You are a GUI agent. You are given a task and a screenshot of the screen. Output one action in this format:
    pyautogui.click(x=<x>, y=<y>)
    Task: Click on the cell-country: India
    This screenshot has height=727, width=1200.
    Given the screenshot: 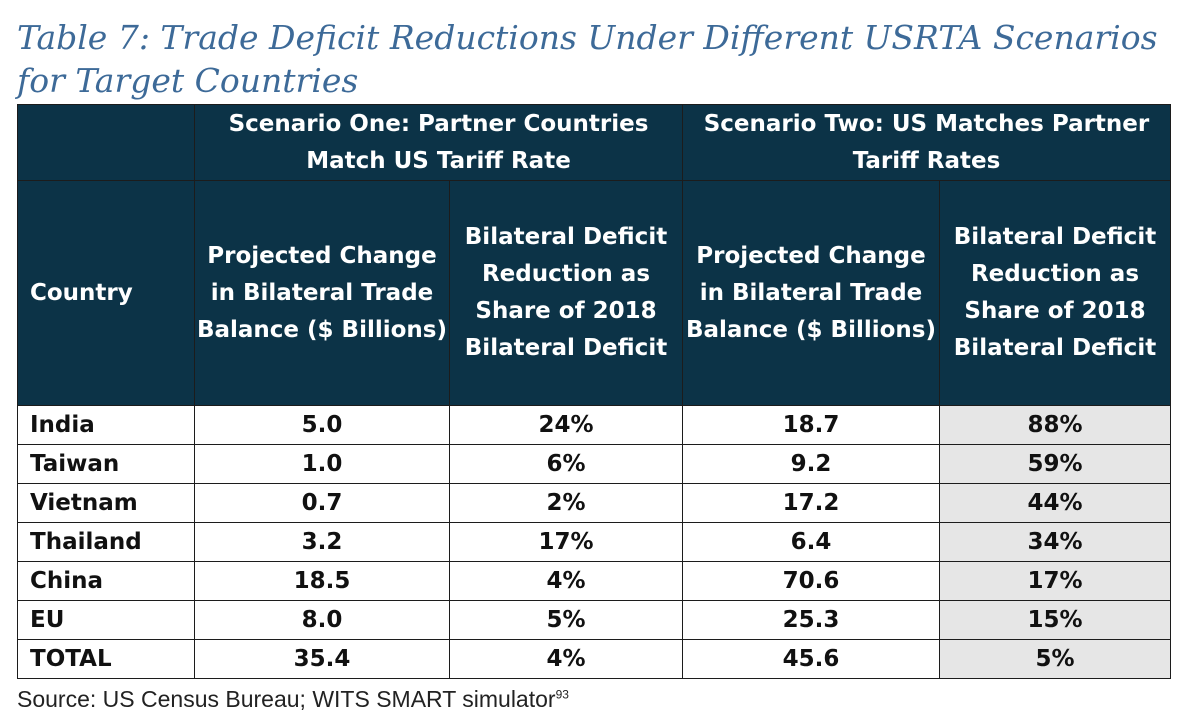 What is the action you would take?
    pyautogui.click(x=106, y=425)
    